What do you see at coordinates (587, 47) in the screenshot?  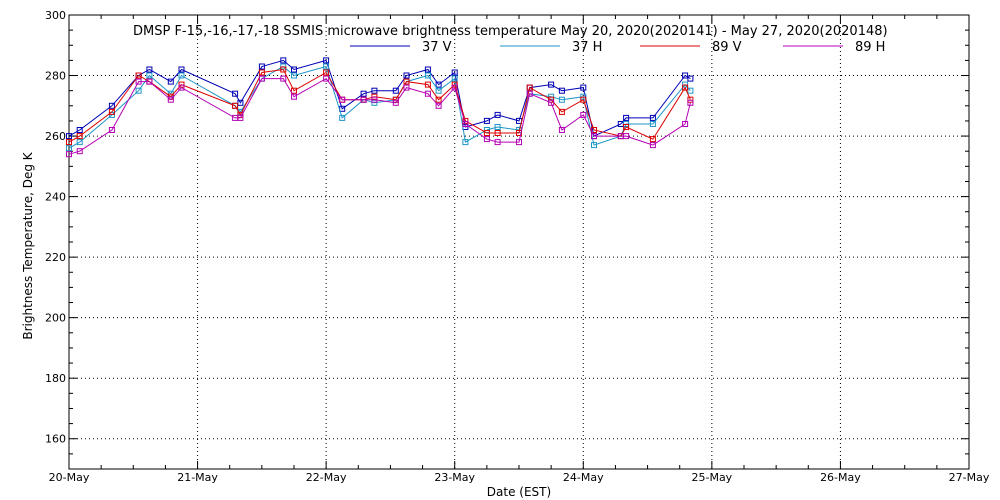 I see `legend-label: 37 H` at bounding box center [587, 47].